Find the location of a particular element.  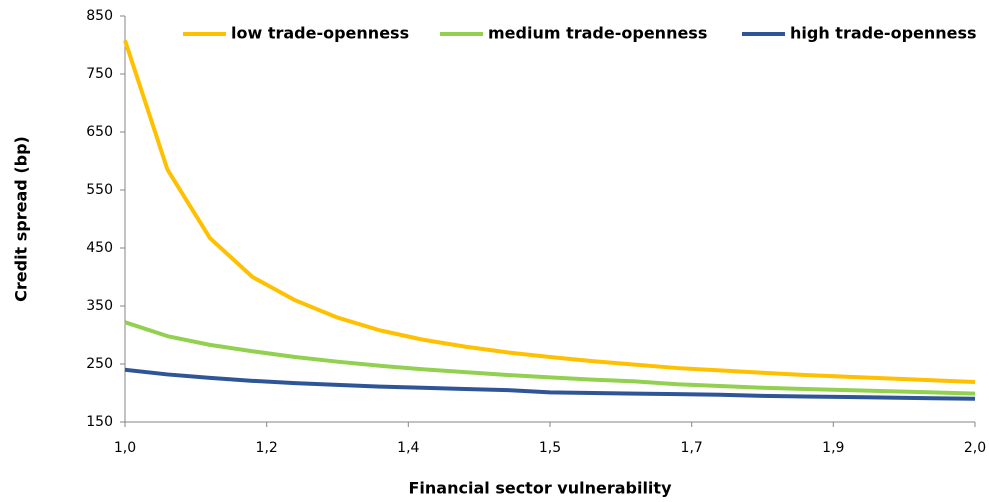

legend-label: medium trade-openness is located at coordinates (597, 33).